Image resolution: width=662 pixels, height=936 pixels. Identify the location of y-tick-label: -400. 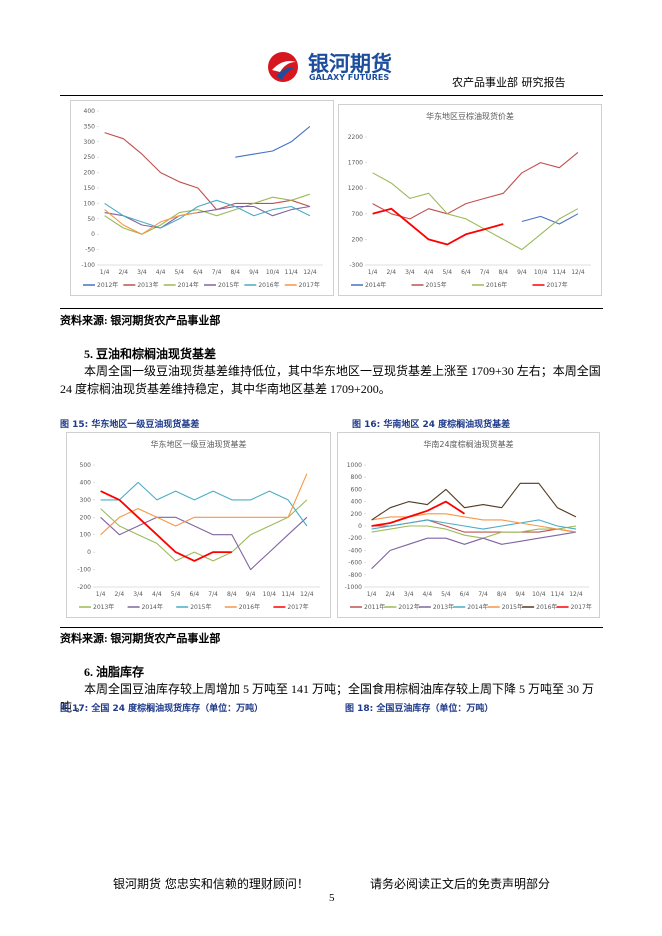
(355, 550).